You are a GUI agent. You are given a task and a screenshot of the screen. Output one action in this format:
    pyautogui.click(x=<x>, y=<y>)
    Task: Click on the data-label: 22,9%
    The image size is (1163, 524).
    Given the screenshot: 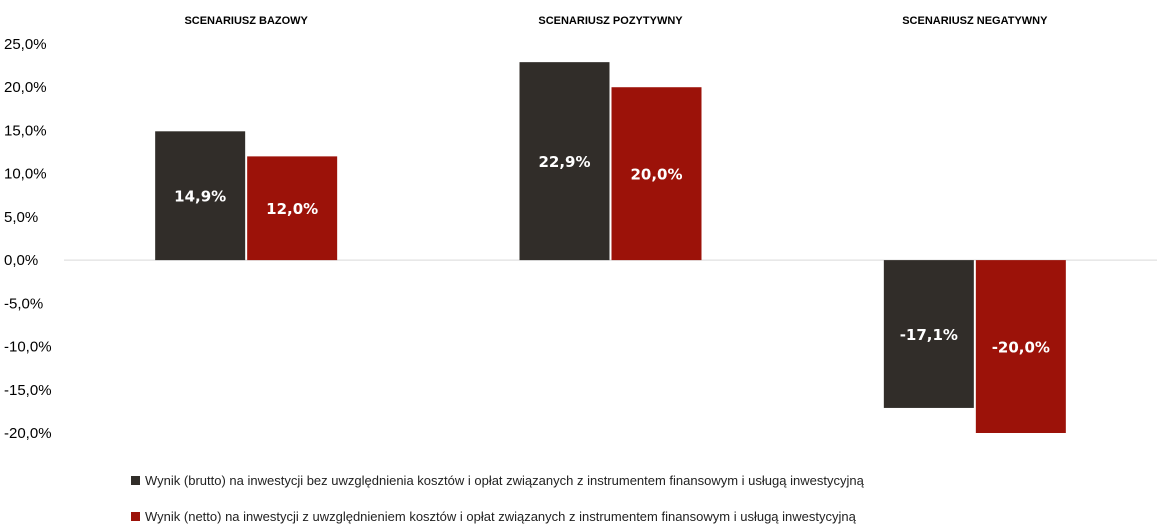 What is the action you would take?
    pyautogui.click(x=564, y=162)
    